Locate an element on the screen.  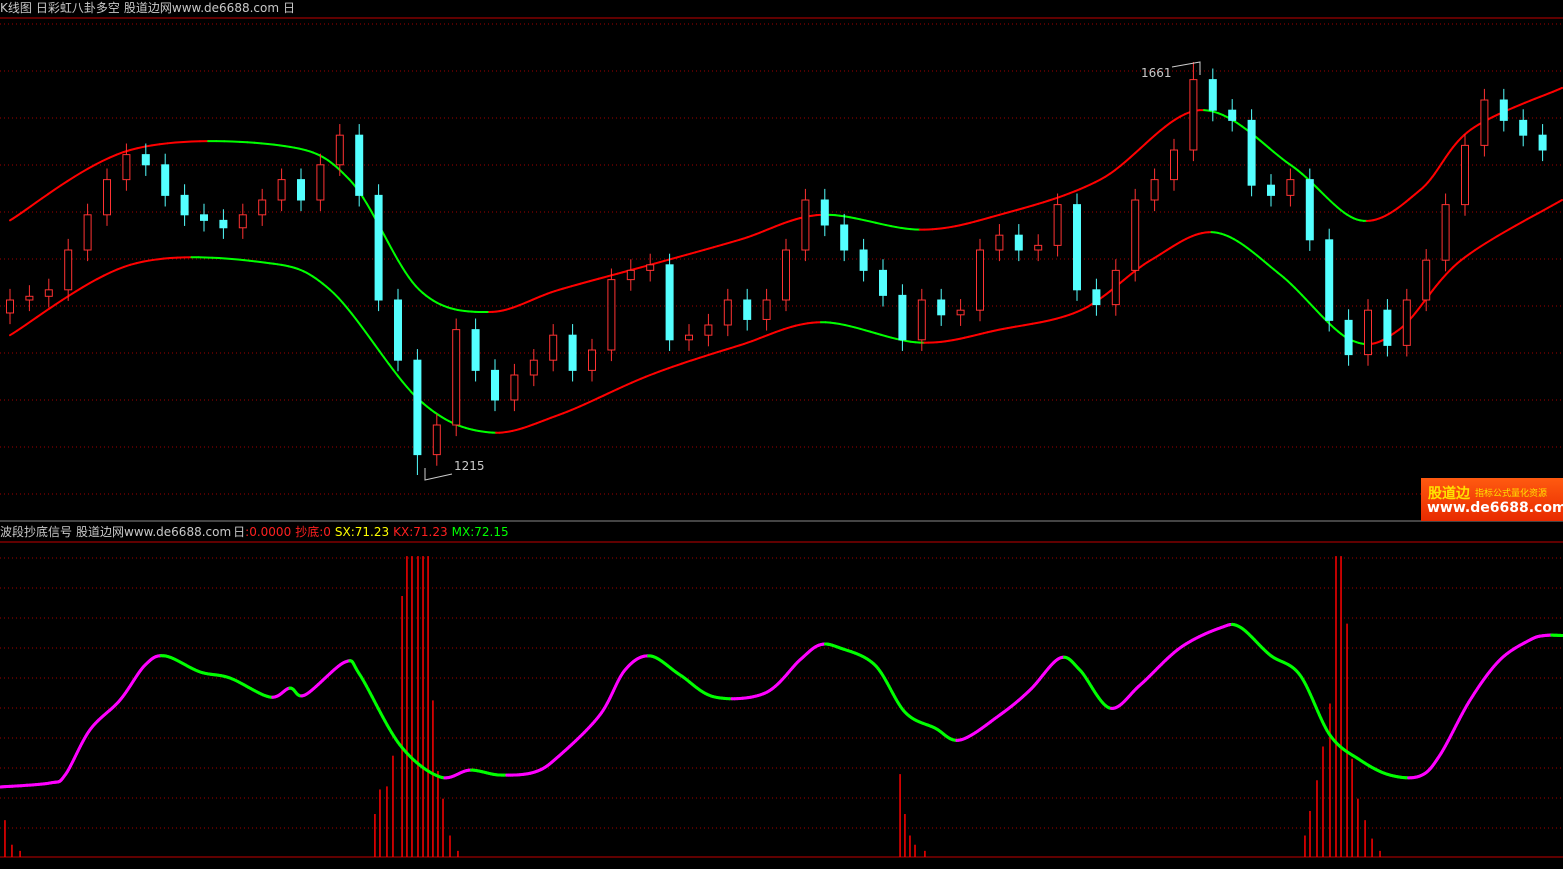
period-label: 日 is located at coordinates (289, 8).